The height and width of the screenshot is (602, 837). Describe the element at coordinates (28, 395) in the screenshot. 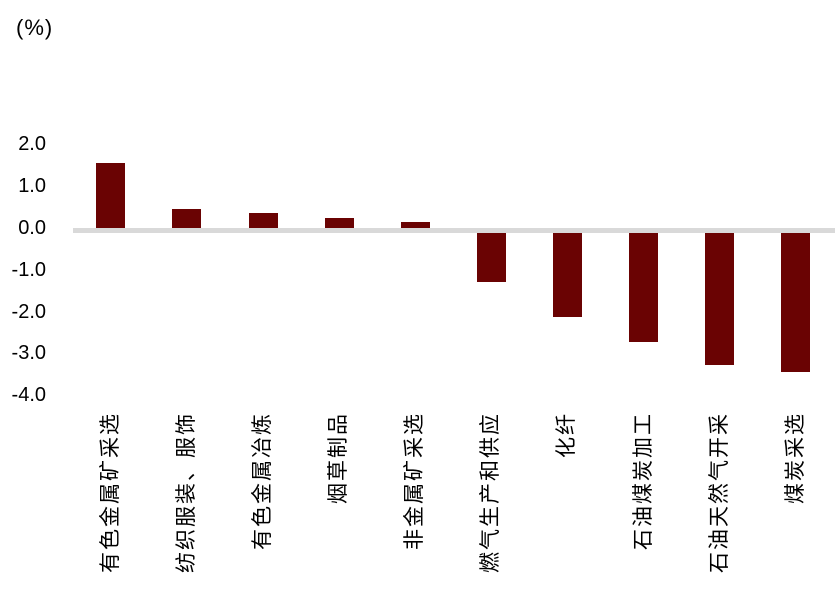

I see `y-axis-tick-label: -4.0` at that location.